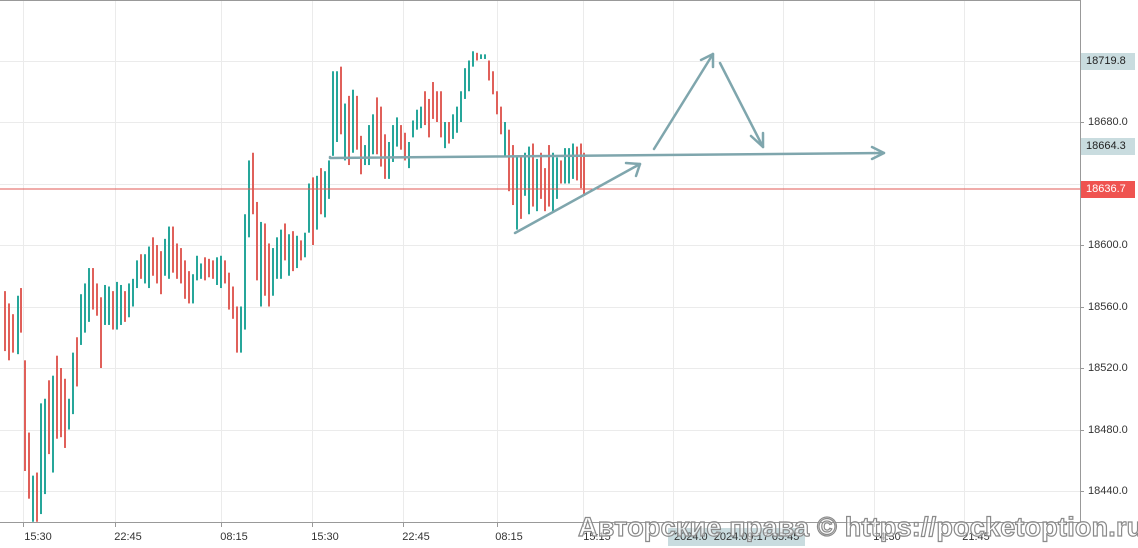 Image resolution: width=1138 pixels, height=548 pixels. What do you see at coordinates (756, 537) in the screenshot?
I see `crosshair-time-label: 2024.09.17 05:45` at bounding box center [756, 537].